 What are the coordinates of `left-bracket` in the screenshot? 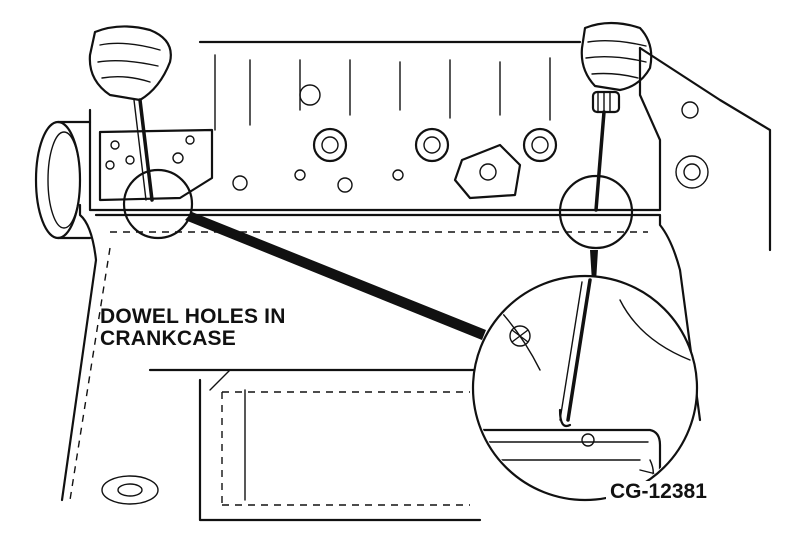 It's located at (156, 165).